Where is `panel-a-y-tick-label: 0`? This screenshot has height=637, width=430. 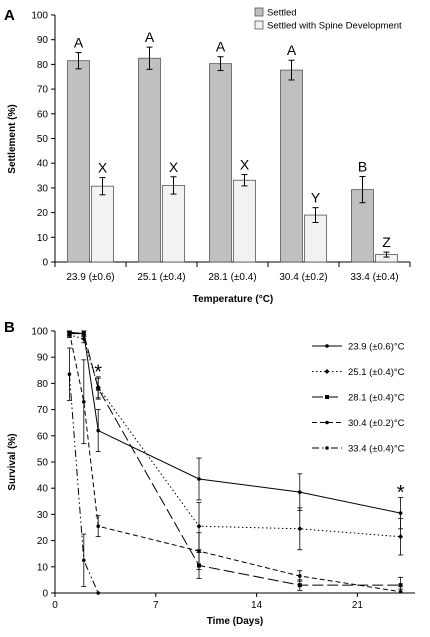 panel-a-y-tick-label: 0 is located at coordinates (45, 263).